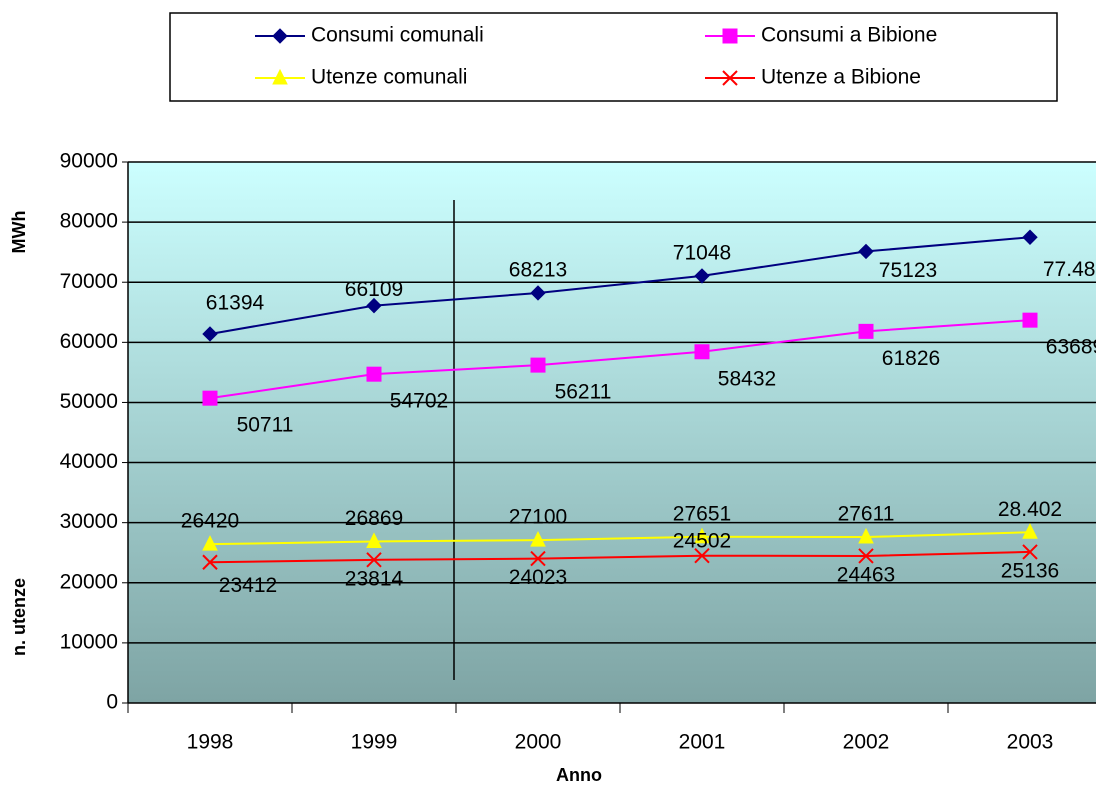  I want to click on data-label: 75123, so click(908, 270).